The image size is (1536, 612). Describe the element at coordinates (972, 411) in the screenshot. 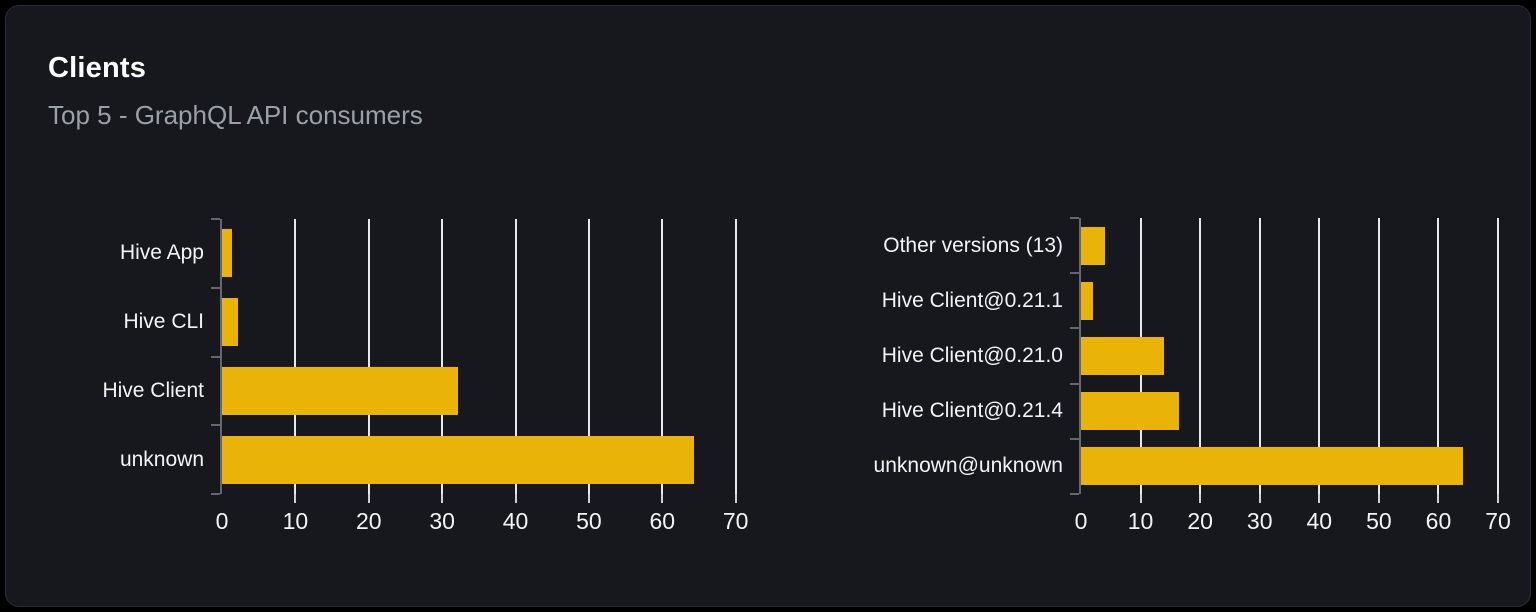

I see `category-label: Hive Client@0.21.4` at that location.